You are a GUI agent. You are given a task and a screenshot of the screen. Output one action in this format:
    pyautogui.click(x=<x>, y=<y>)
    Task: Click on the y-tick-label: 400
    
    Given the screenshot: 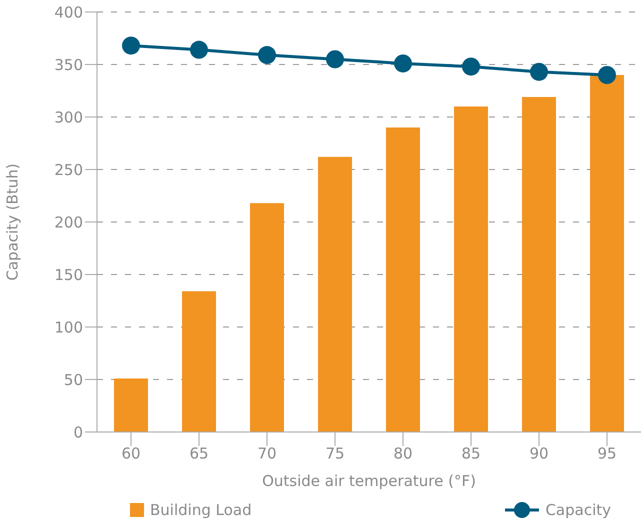 What is the action you would take?
    pyautogui.click(x=68, y=12)
    